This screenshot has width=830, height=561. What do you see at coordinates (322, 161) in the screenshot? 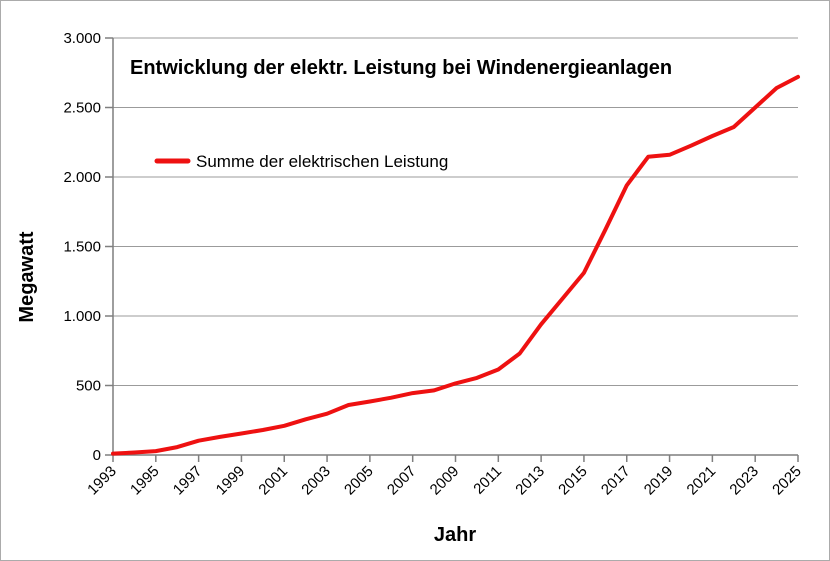
I see `legend-label: Summe der elektrischen Leistung` at bounding box center [322, 161].